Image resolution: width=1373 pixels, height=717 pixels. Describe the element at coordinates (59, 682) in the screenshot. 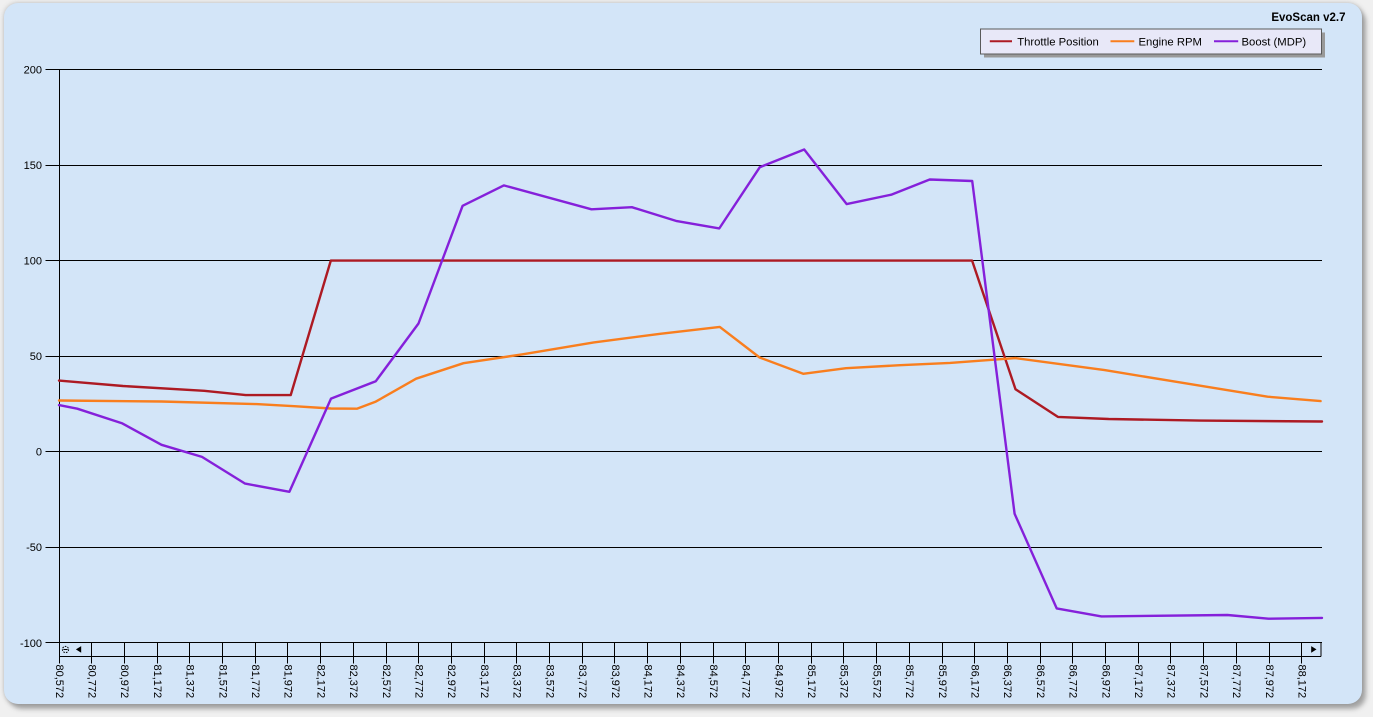

I see `svg-text: 80,572` at that location.